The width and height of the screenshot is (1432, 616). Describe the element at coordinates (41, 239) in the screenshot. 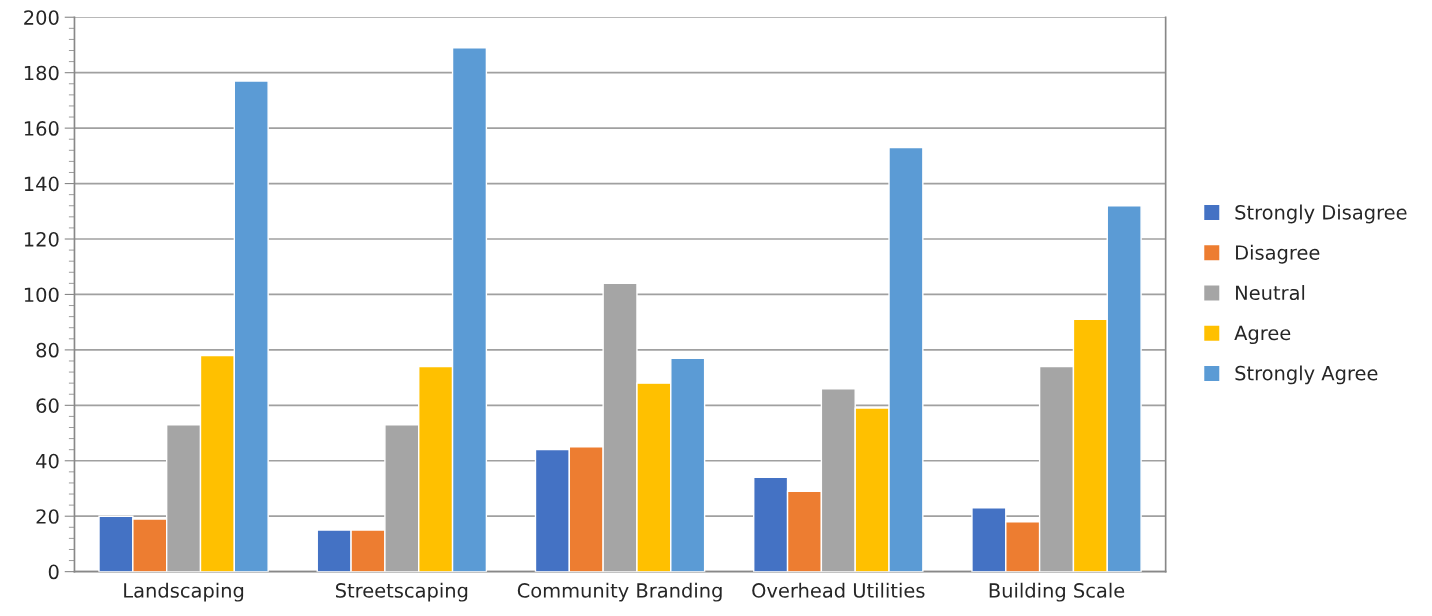

I see `y-tick-label: 120` at that location.